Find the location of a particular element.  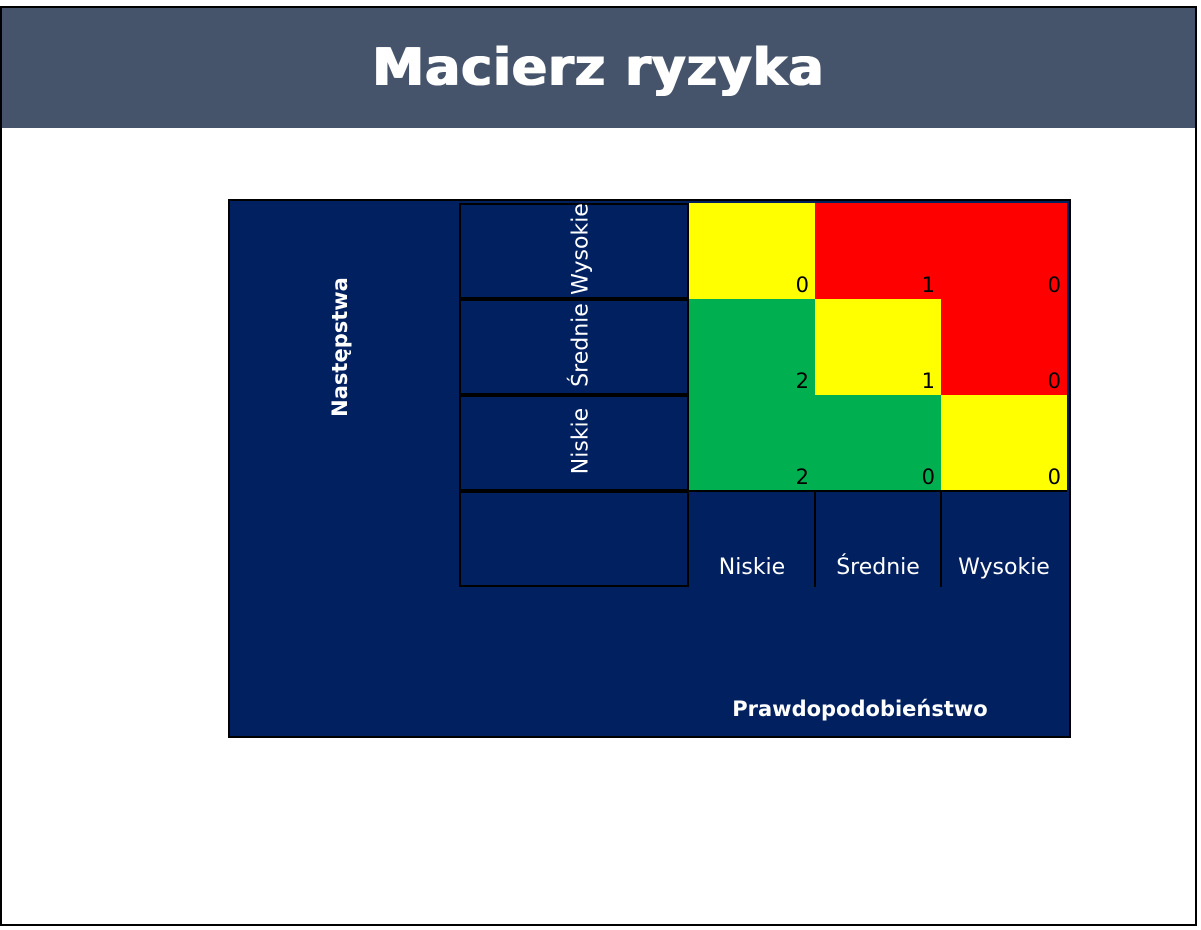

column-label: Niskie is located at coordinates (752, 567).